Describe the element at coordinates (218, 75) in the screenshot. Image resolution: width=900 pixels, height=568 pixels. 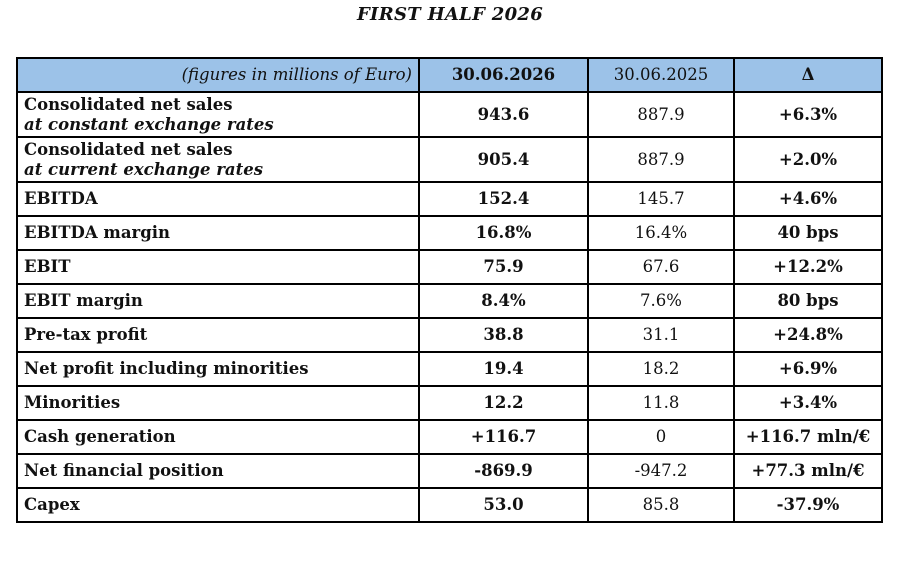
I see `unit-header: (figures in millions of Euro)` at that location.